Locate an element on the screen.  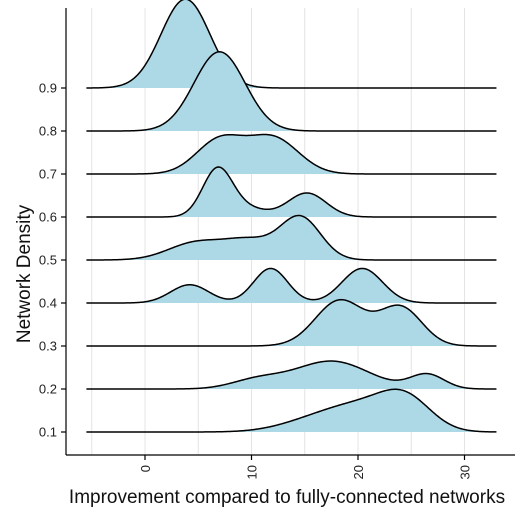
y-tick-label: 0.4 is located at coordinates (48, 303).